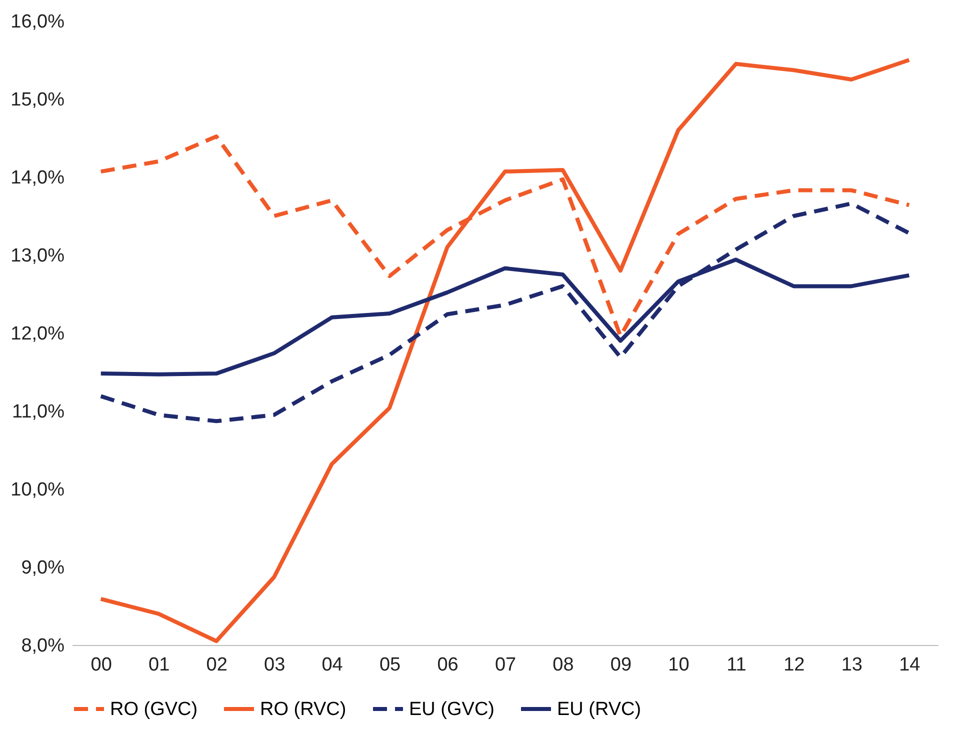  Describe the element at coordinates (37, 22) in the screenshot. I see `y-tick-label: 16,0%` at that location.